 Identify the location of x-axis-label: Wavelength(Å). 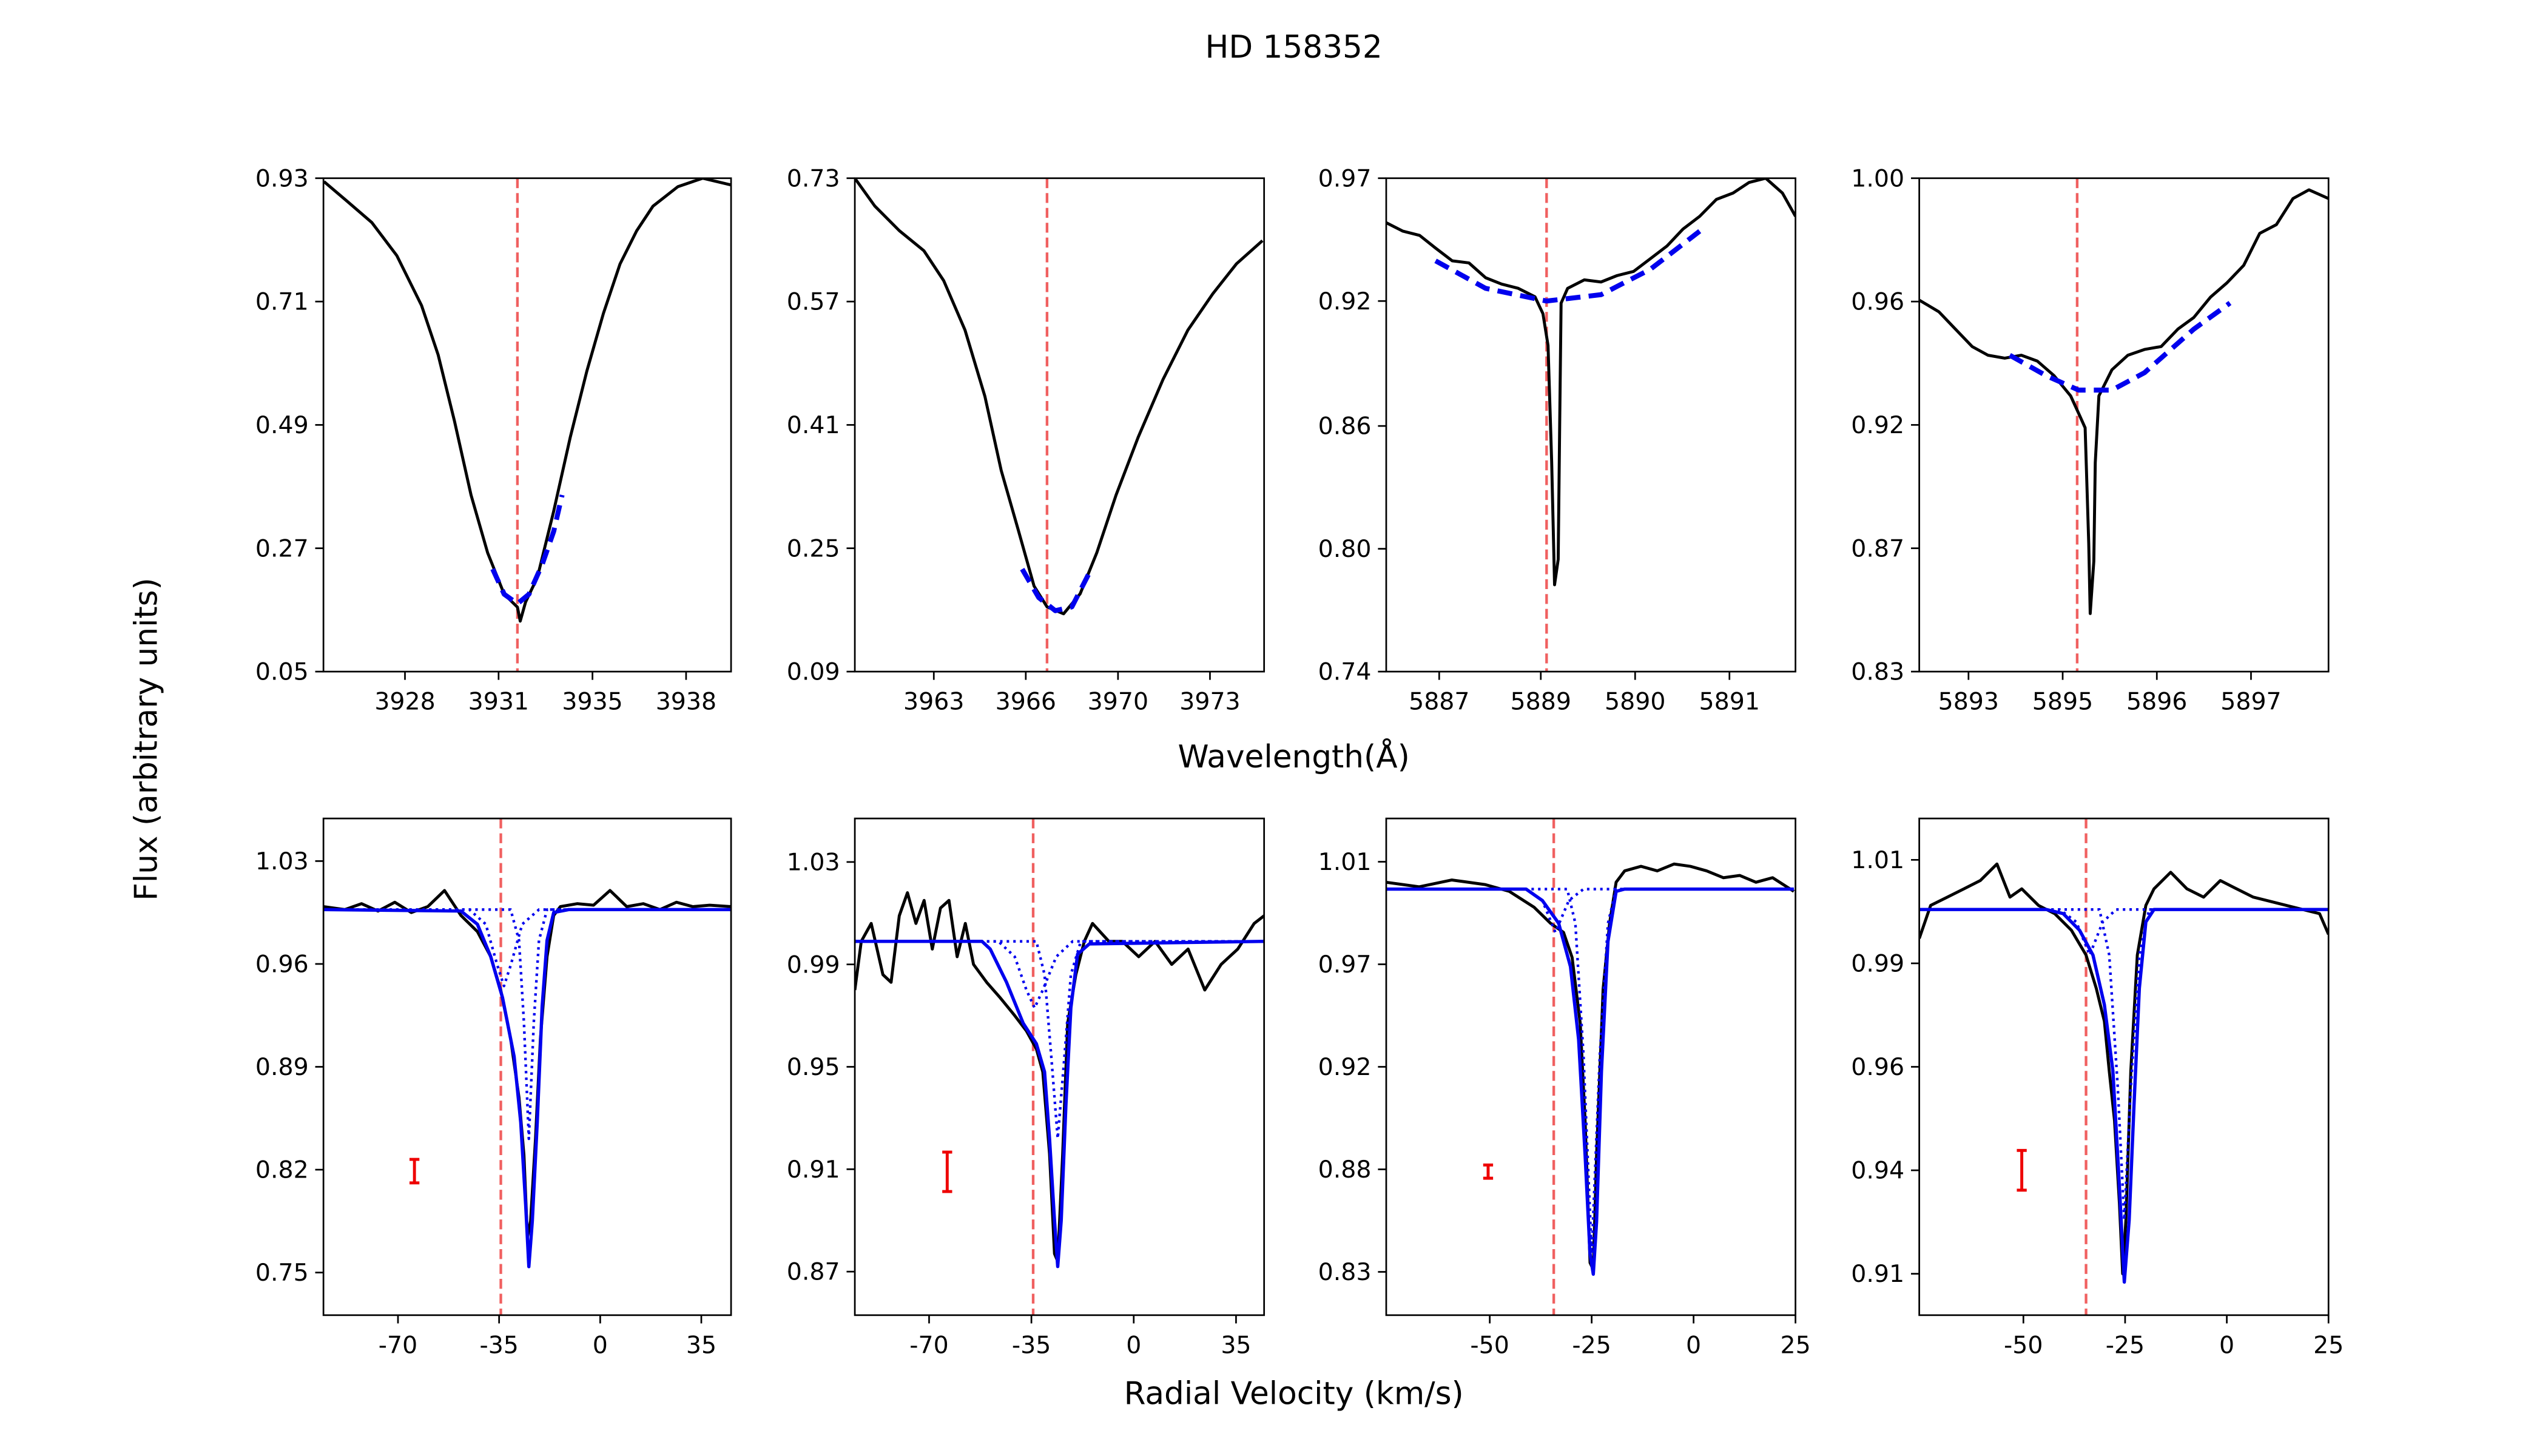
(1294, 756).